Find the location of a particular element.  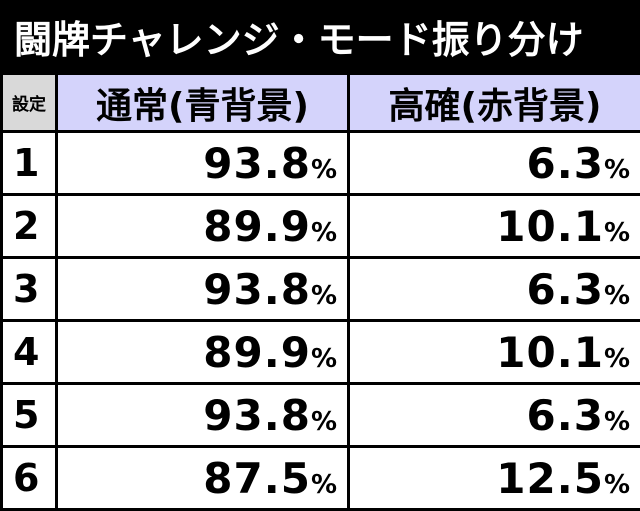

setting-cell: 1 is located at coordinates (29, 163).